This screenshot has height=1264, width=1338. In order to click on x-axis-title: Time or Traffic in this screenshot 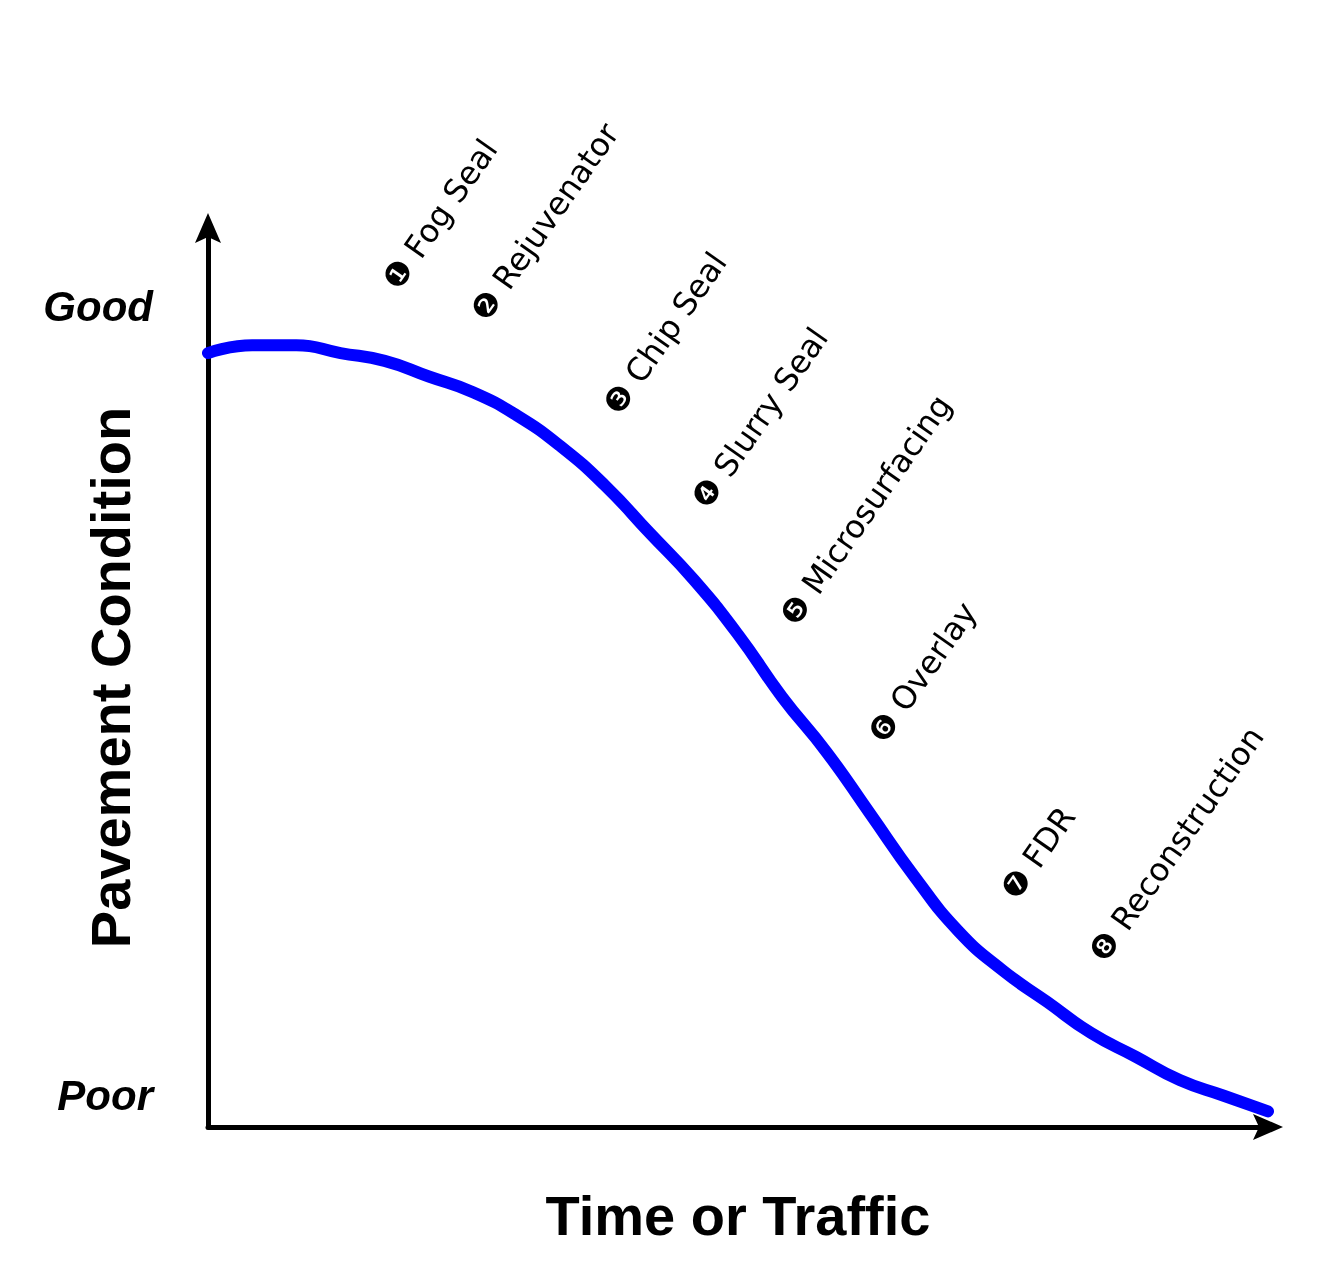, I will do `click(738, 1215)`.